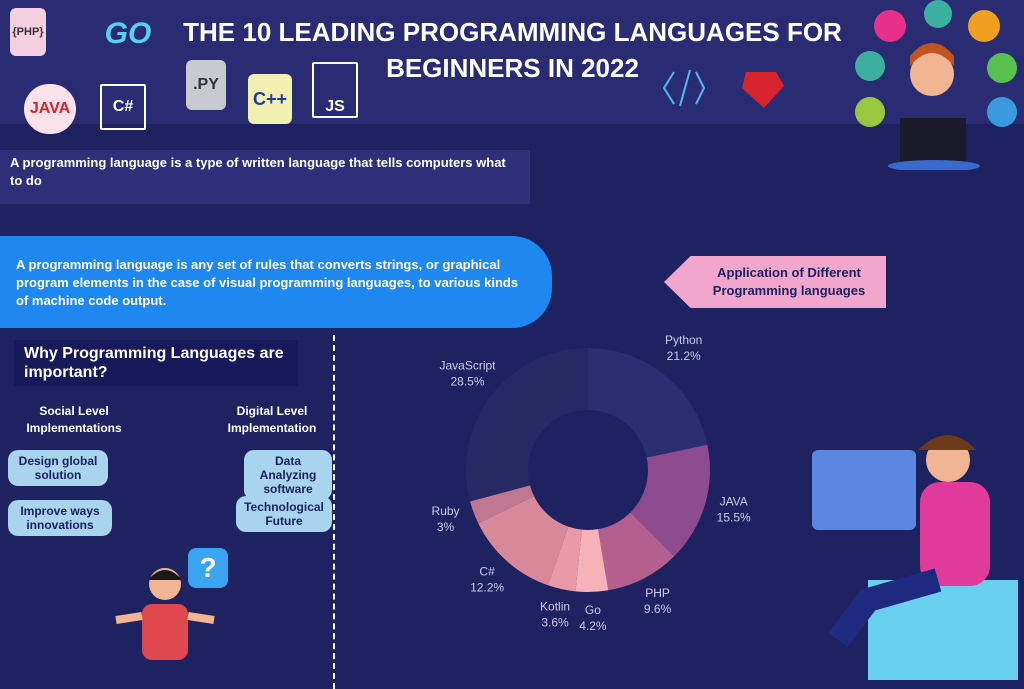 This screenshot has height=689, width=1024. What do you see at coordinates (206, 85) in the screenshot?
I see `logo: .PY` at bounding box center [206, 85].